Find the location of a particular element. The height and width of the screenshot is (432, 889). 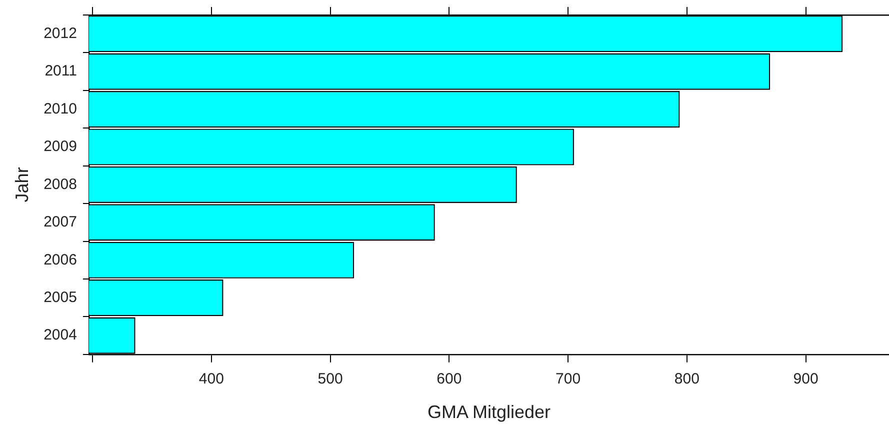

y-tick-label: 2008 is located at coordinates (60, 184).